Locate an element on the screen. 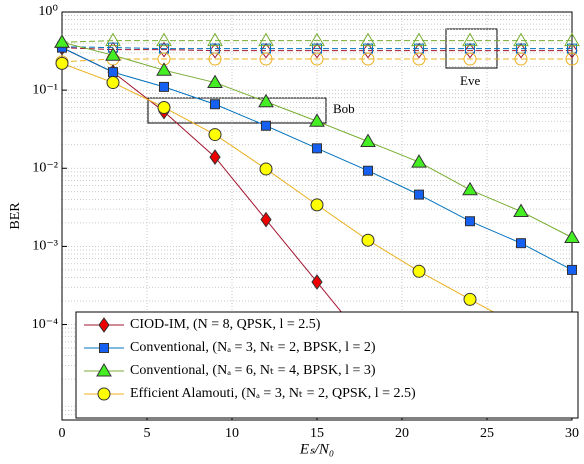  y-tick-label: 10⁻⁴ is located at coordinates (45, 324).